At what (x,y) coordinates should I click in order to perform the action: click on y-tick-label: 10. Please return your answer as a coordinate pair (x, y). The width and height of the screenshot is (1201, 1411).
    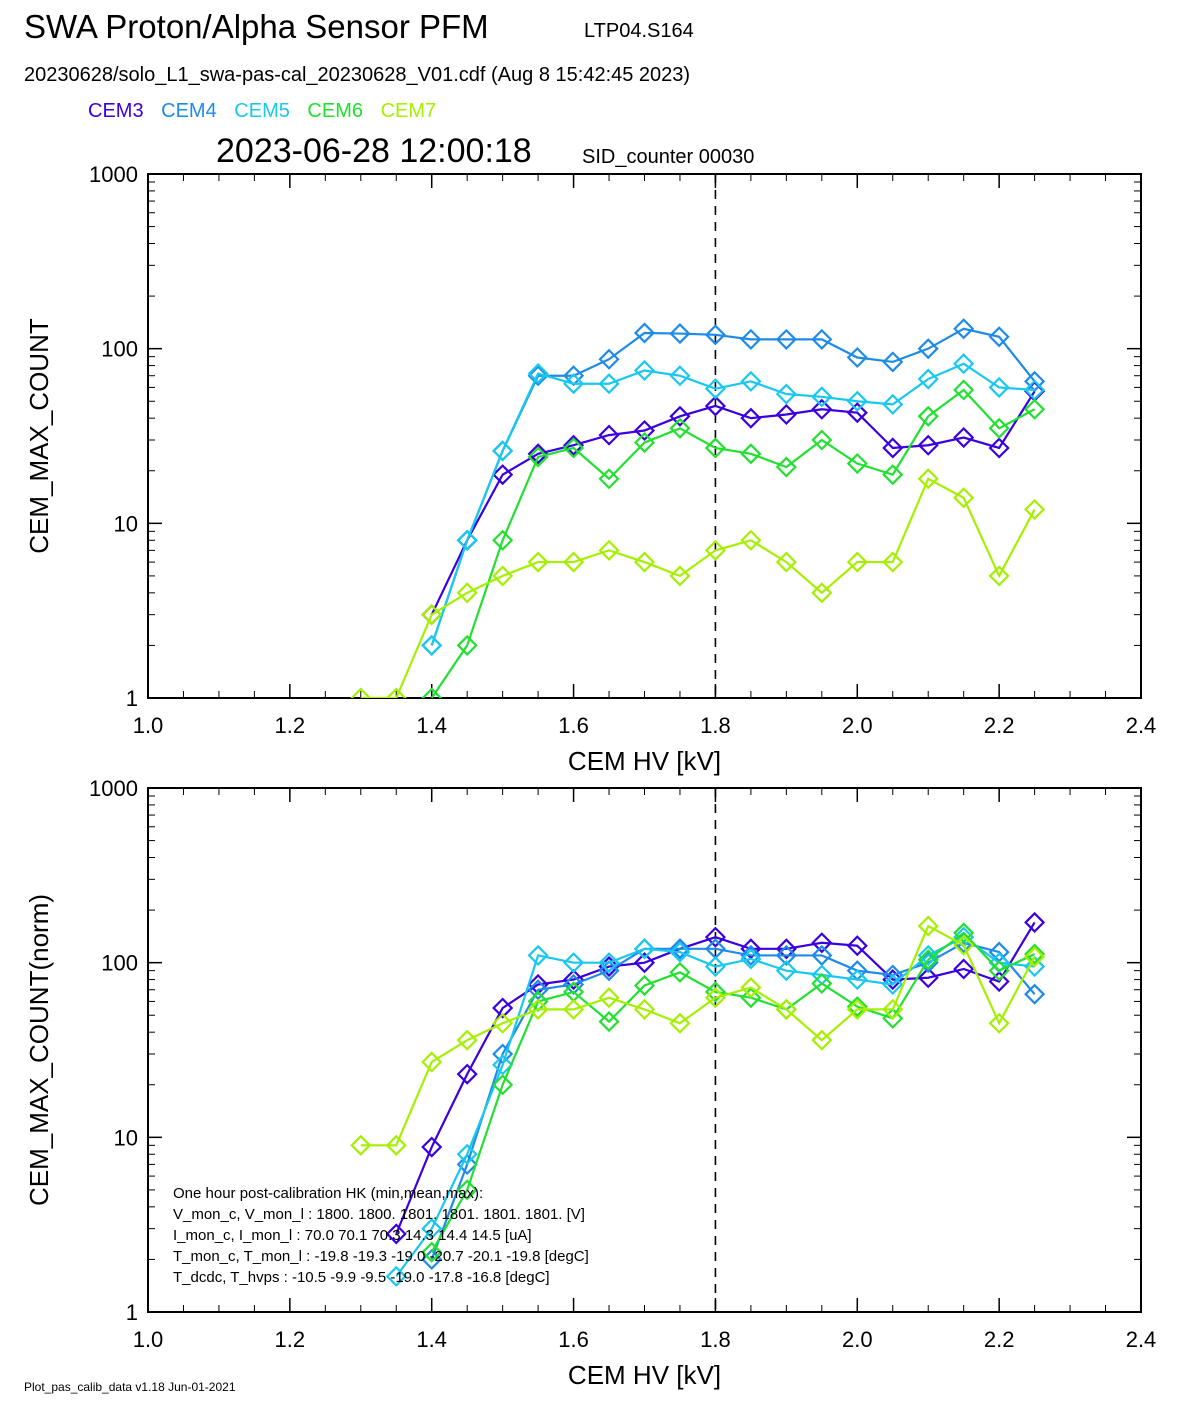
    Looking at the image, I should click on (126, 523).